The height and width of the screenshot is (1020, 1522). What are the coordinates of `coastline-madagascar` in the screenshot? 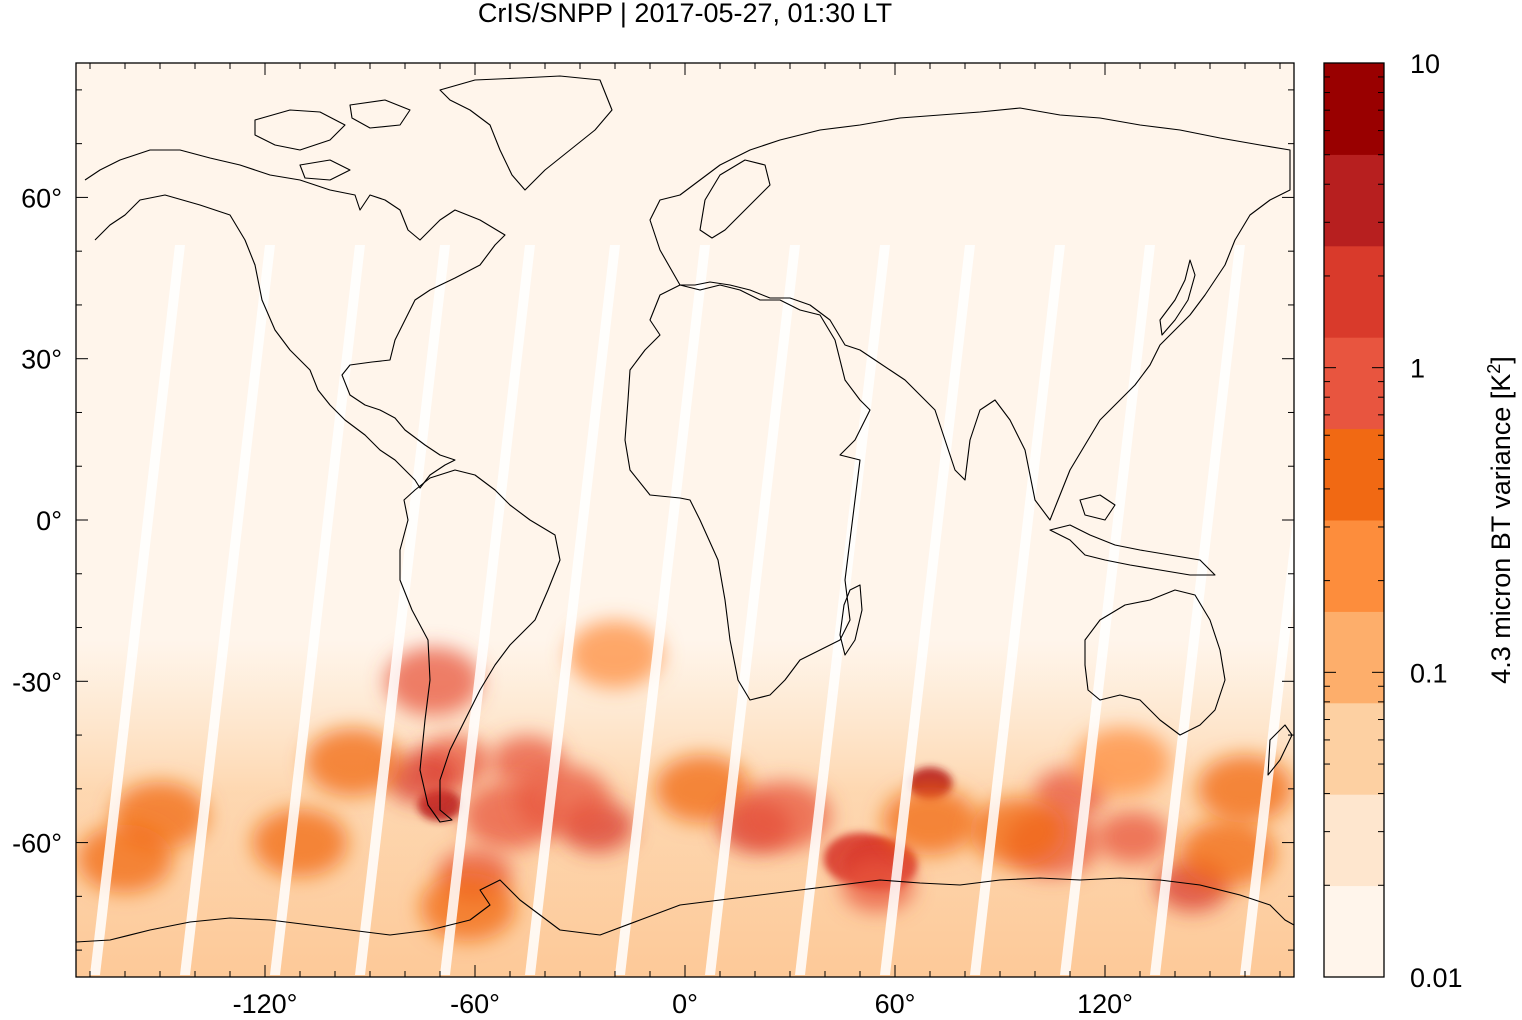 It's located at (851, 620).